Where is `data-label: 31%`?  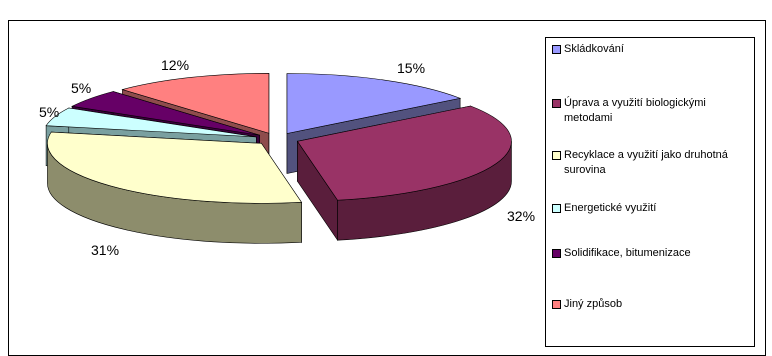
data-label: 31% is located at coordinates (105, 250).